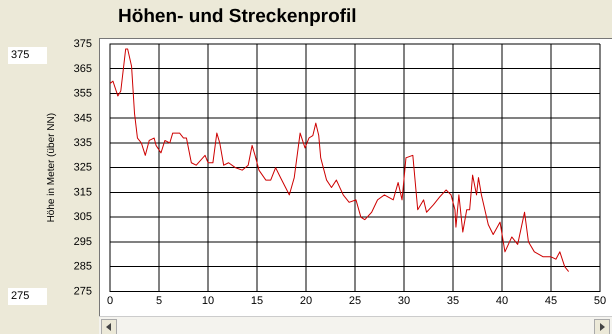 The image size is (612, 334). Describe the element at coordinates (51, 167) in the screenshot. I see `y-axis-title: Höhe in Meter (über NN)` at that location.